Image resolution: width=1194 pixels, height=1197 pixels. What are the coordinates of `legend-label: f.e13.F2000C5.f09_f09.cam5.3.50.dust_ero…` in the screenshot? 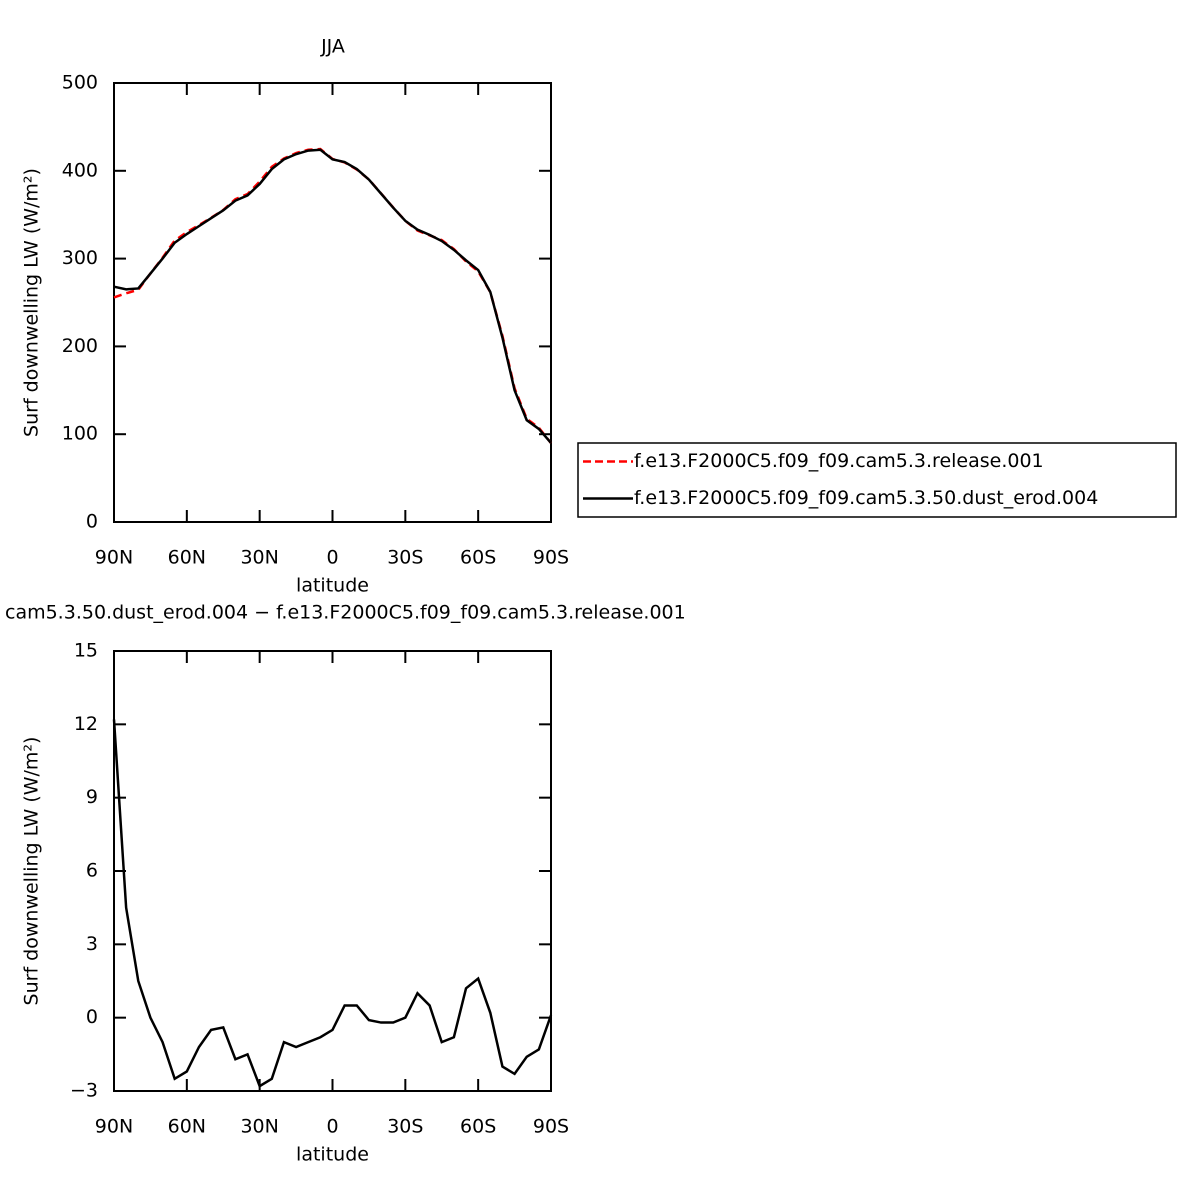 It's located at (866, 498).